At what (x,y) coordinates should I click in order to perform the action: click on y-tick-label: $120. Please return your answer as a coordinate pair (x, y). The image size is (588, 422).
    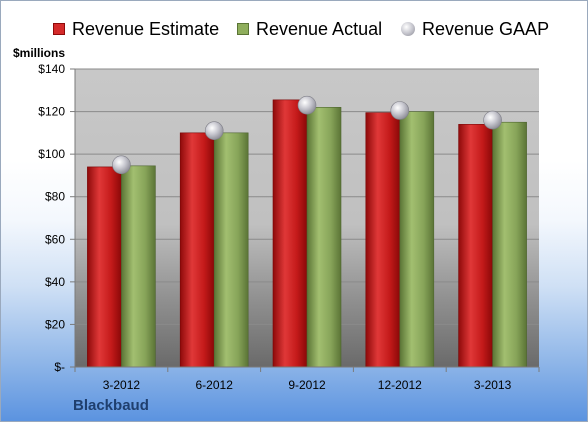
    Looking at the image, I should click on (51, 112).